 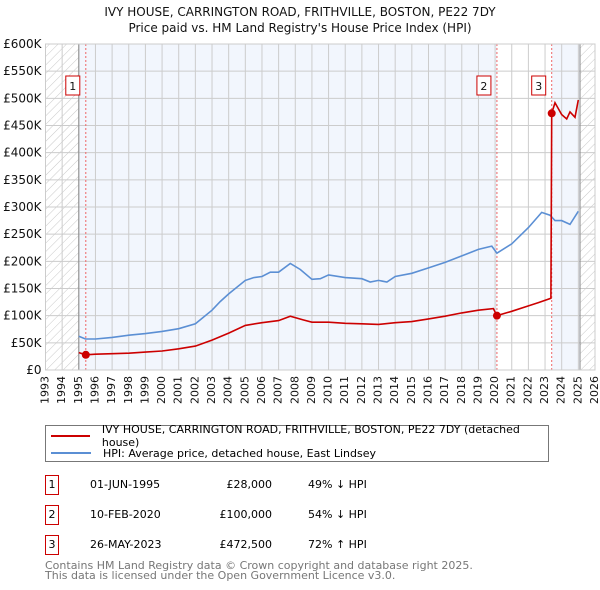 I want to click on y-tick-label: £350K, so click(x=23, y=180).